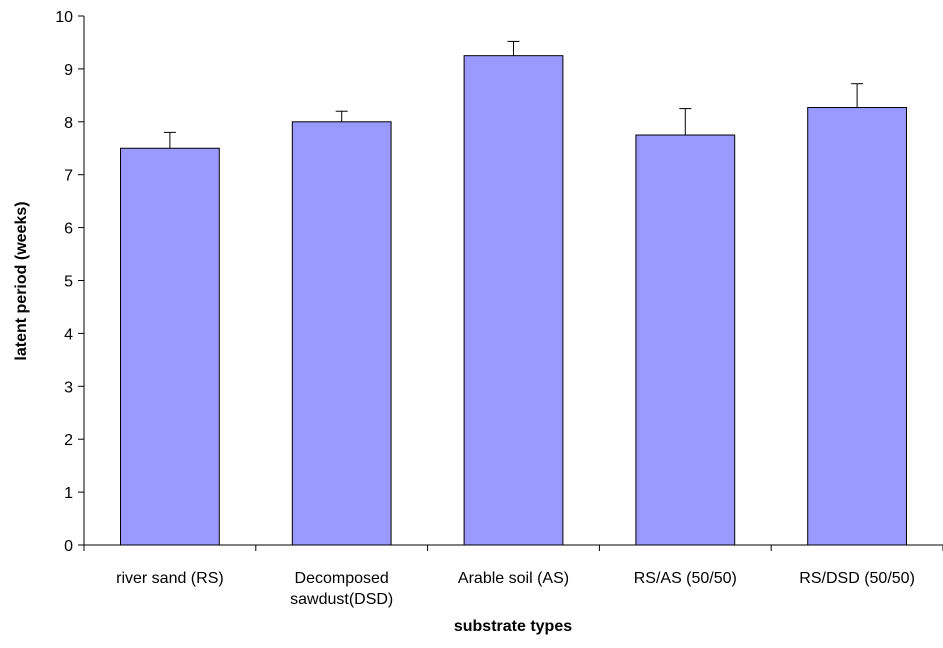 The image size is (943, 648). Describe the element at coordinates (68, 123) in the screenshot. I see `y-tick-label: 8` at that location.